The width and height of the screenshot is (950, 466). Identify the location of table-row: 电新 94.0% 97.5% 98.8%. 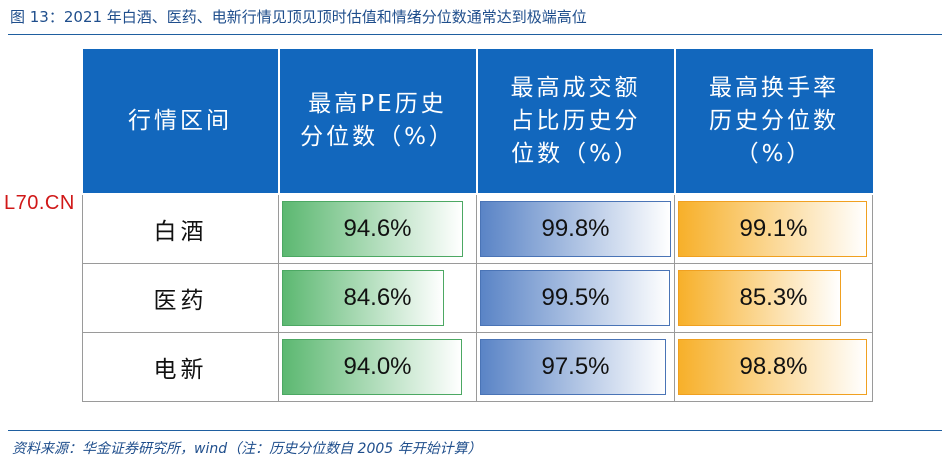
(477, 367).